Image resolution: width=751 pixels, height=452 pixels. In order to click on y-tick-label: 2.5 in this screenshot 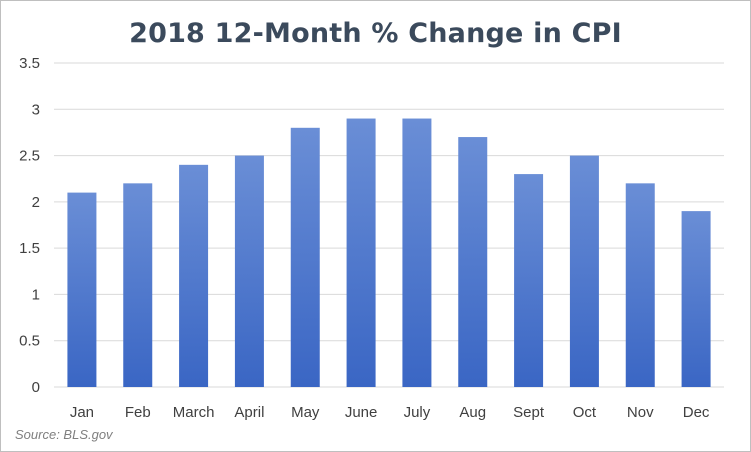, I will do `click(29, 156)`.